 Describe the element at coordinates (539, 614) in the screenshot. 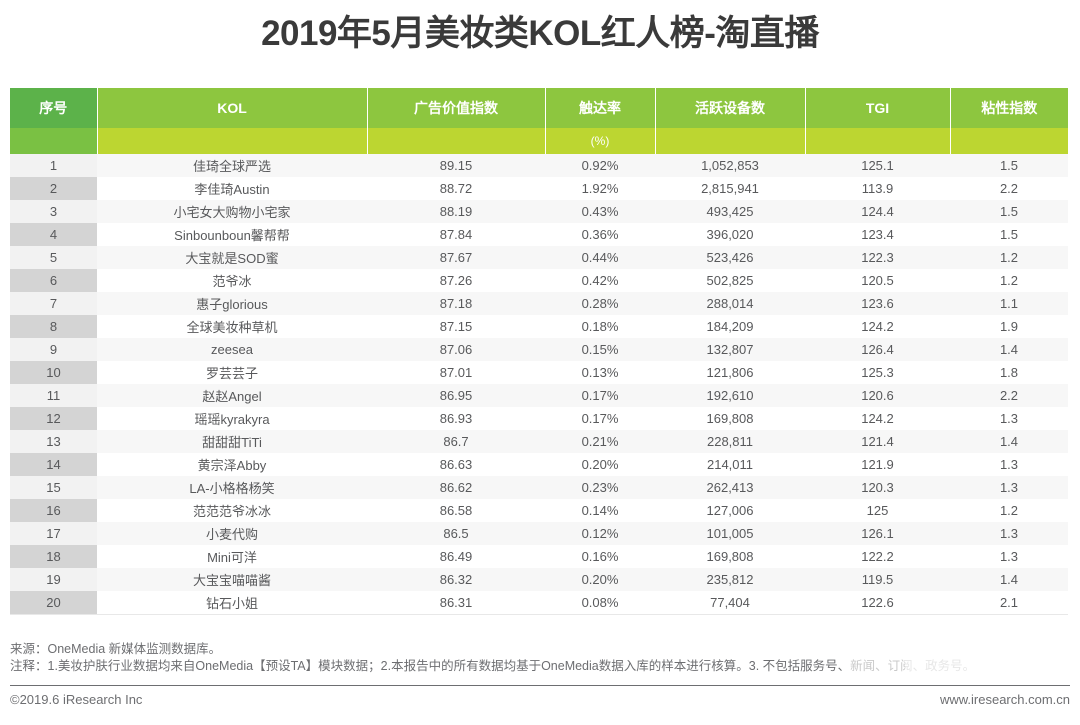

I see `table-bottom-rule` at that location.